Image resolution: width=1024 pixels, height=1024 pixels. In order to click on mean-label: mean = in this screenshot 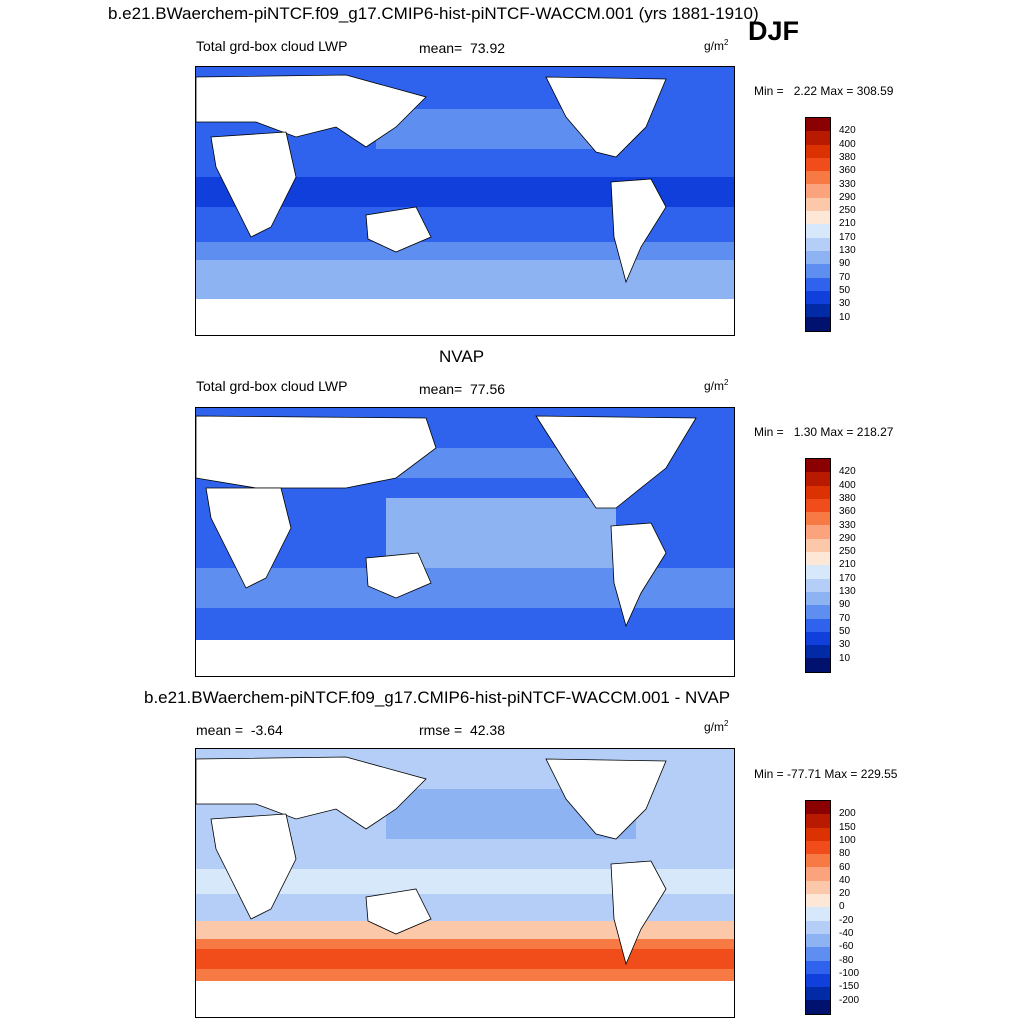, I will do `click(220, 730)`.